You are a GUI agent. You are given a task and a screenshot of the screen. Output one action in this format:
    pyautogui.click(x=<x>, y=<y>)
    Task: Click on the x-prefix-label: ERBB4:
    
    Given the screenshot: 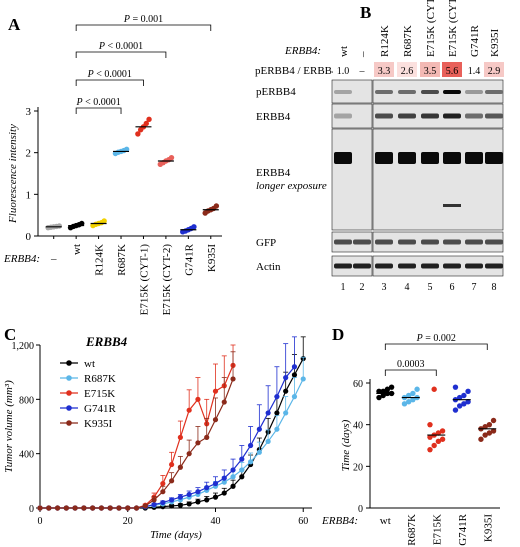 What is the action you would take?
    pyautogui.click(x=339, y=521)
    